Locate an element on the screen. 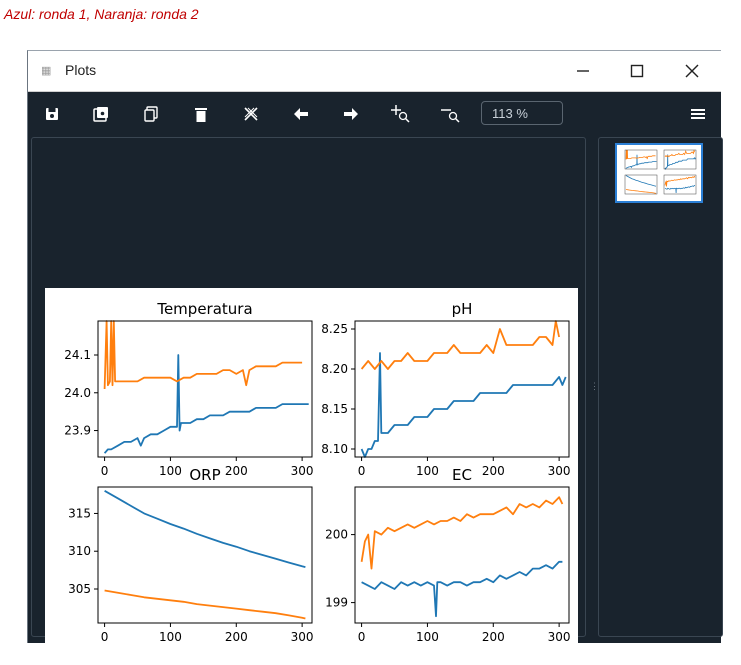 The image size is (741, 665). delete-icon is located at coordinates (201, 114).